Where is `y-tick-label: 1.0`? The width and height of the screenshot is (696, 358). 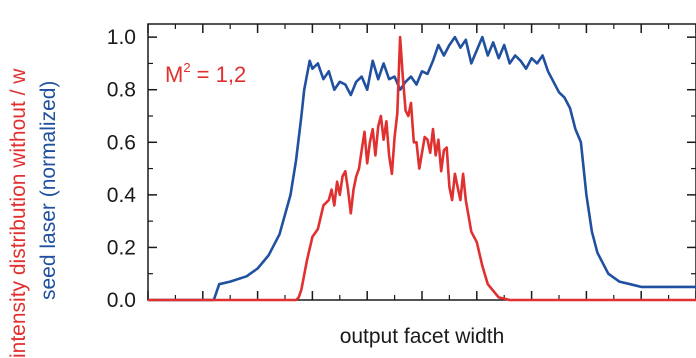
y-tick-label: 1.0 is located at coordinates (121, 37).